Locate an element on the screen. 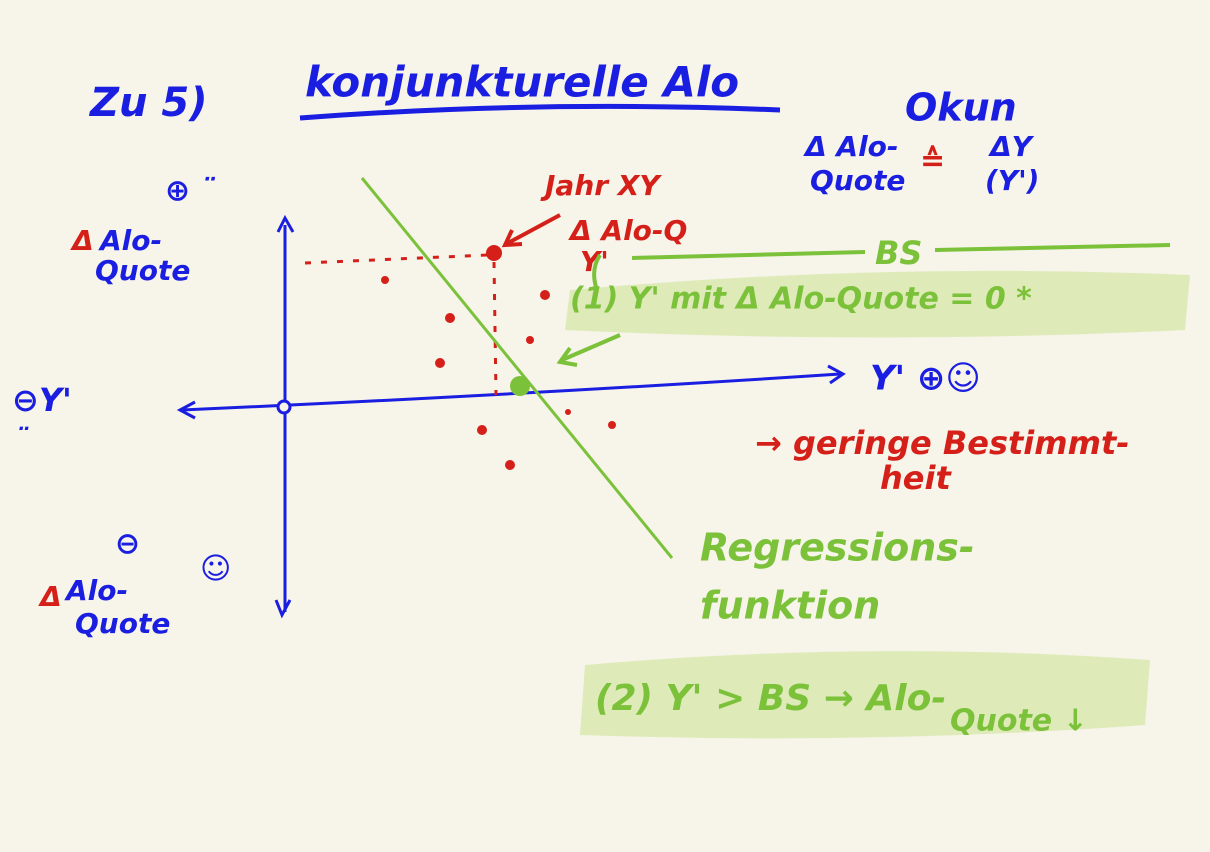 The height and width of the screenshot is (852, 1210). regression-label: Regressions- is located at coordinates (837, 548).